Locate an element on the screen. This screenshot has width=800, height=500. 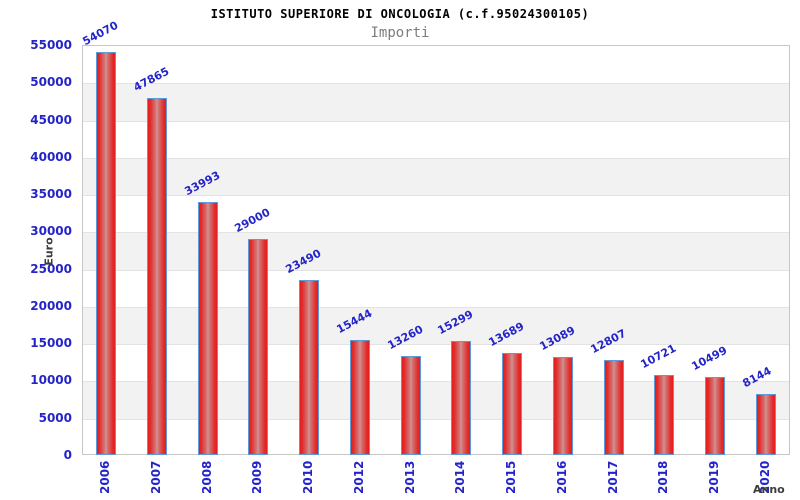
y-tick-label: 10000 is located at coordinates (51, 380).